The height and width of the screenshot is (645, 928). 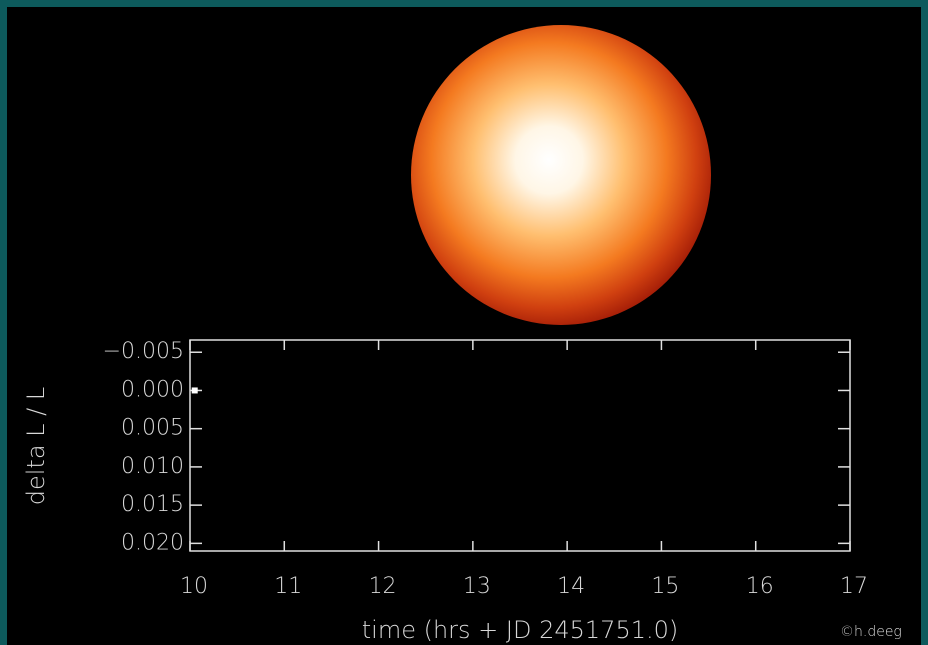 I want to click on y-tick-label: 0.005, so click(x=152, y=428).